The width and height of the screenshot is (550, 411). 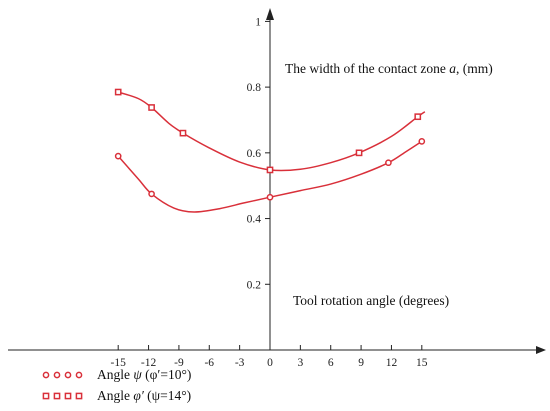 I want to click on x-tick-label: 9, so click(x=361, y=363).